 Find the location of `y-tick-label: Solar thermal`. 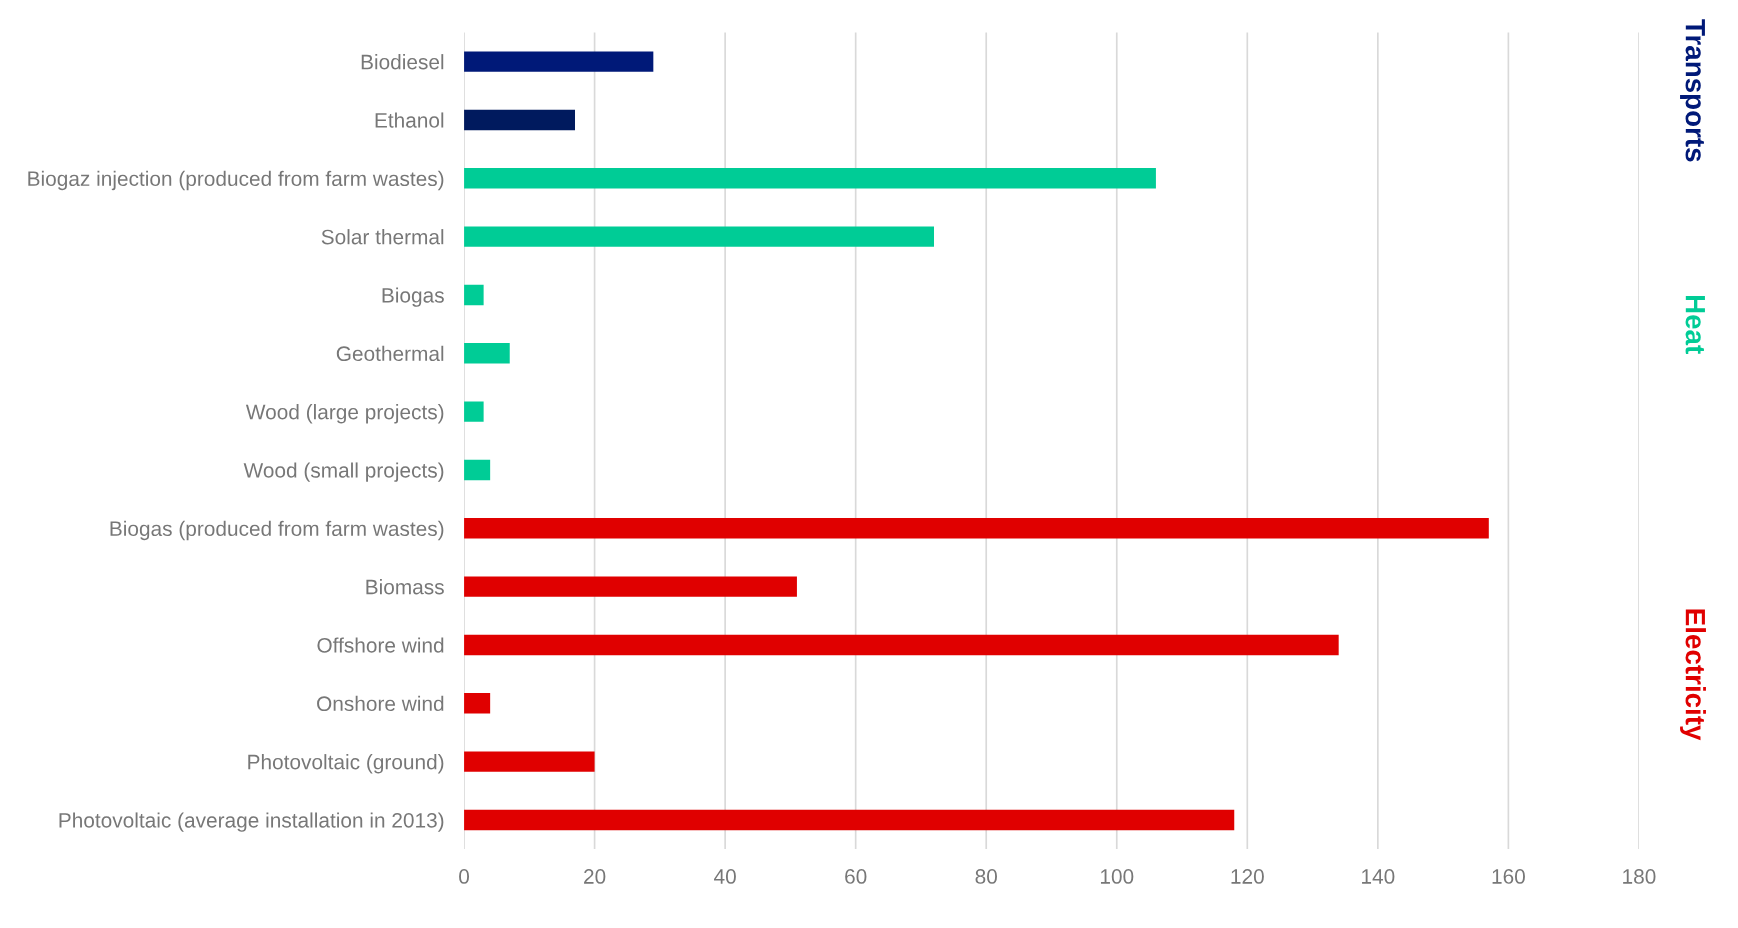

y-tick-label: Solar thermal is located at coordinates (382, 237).